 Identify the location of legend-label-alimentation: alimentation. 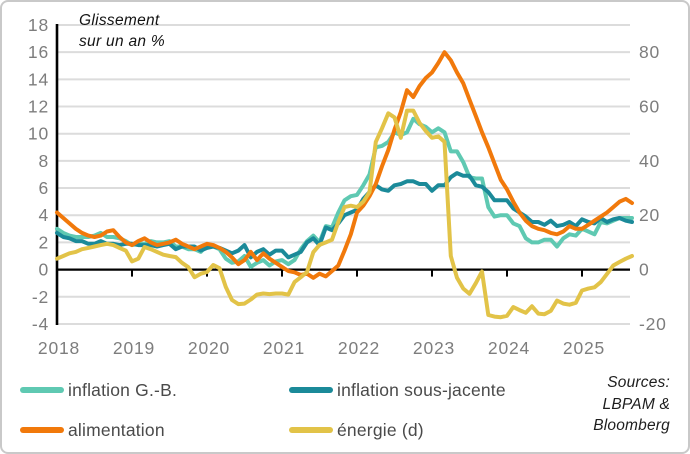
(116, 429).